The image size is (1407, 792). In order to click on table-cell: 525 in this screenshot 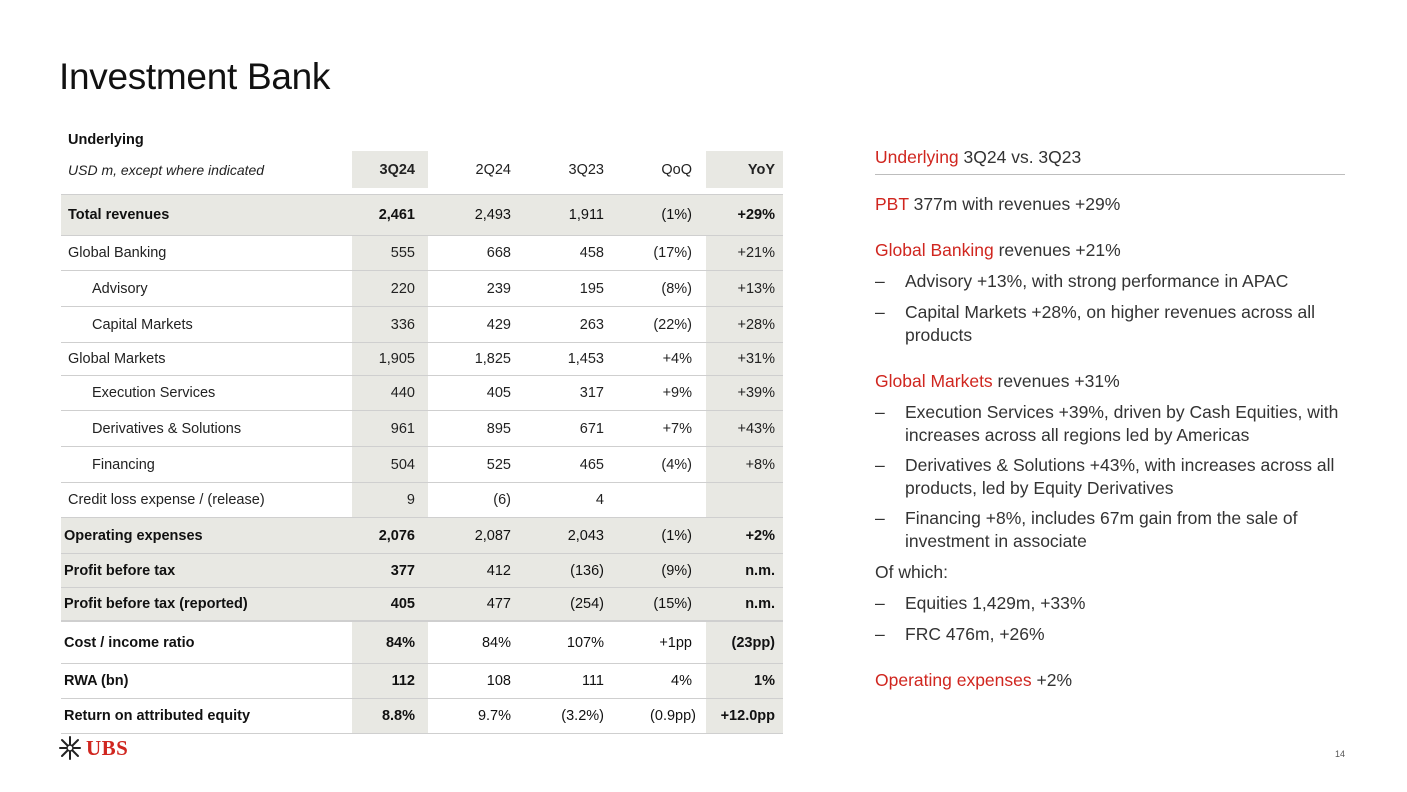, I will do `click(498, 464)`.